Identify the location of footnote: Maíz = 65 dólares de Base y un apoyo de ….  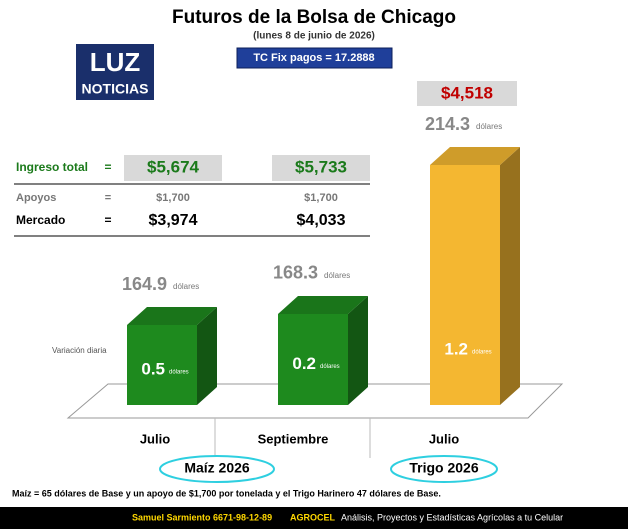
(226, 493).